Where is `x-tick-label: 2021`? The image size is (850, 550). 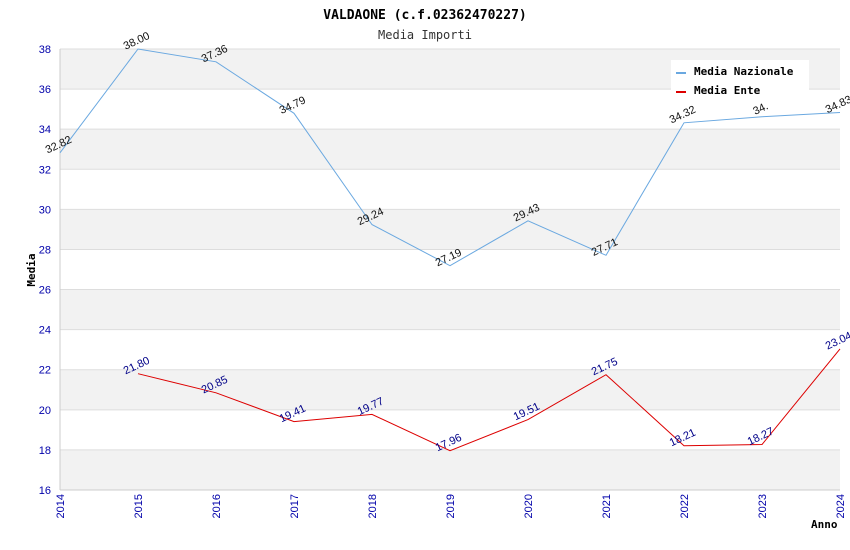
x-tick-label: 2021 is located at coordinates (607, 506).